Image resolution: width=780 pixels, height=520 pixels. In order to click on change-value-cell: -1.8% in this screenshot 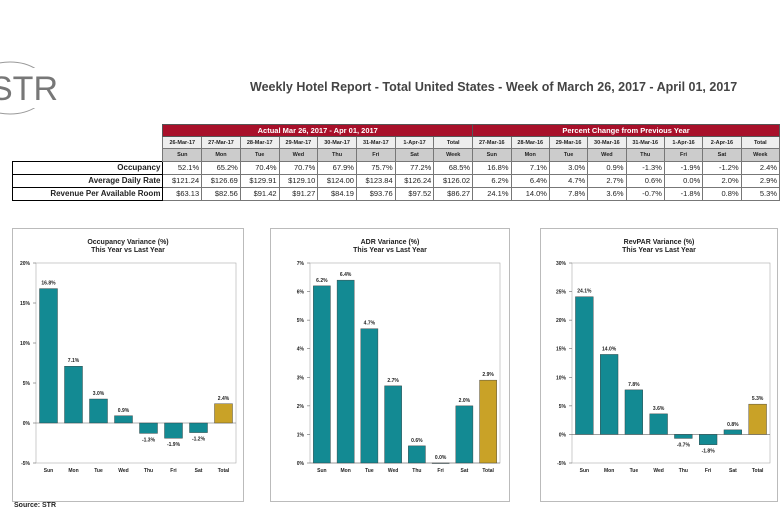, I will do `click(683, 193)`.